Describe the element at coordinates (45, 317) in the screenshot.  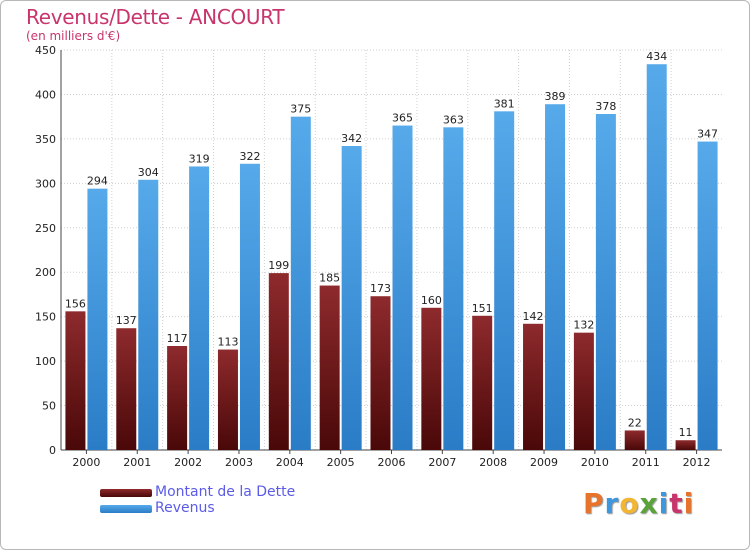
I see `y-tick-label: 150` at that location.